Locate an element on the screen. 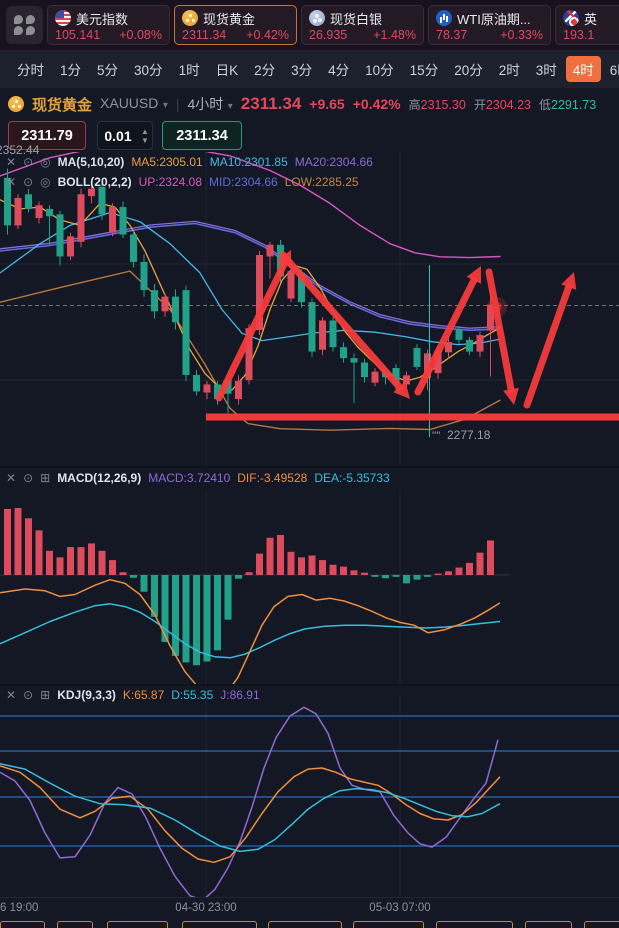 This screenshot has height=928, width=619. stepper-down-icon: ▼ is located at coordinates (145, 140).